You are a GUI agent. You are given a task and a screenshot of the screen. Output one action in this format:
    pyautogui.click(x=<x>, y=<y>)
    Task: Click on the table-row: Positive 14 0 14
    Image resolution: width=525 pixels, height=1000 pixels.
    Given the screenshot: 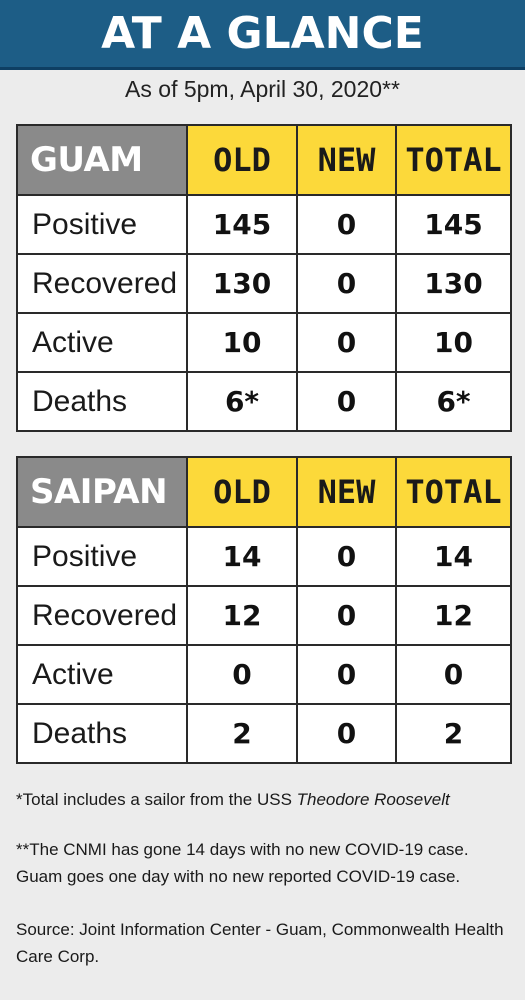 What is the action you would take?
    pyautogui.click(x=264, y=556)
    